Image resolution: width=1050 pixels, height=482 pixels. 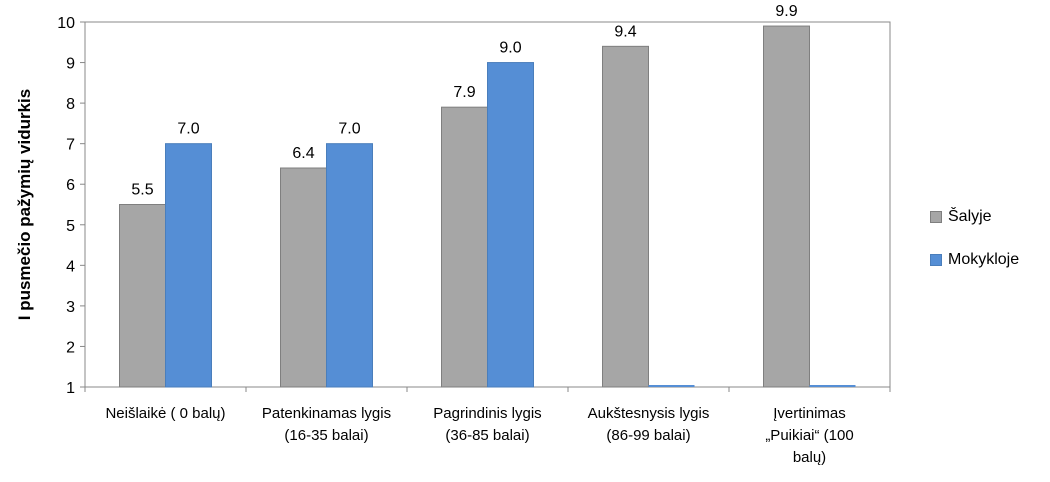 I want to click on y-tick-label: 1, so click(x=70, y=388).